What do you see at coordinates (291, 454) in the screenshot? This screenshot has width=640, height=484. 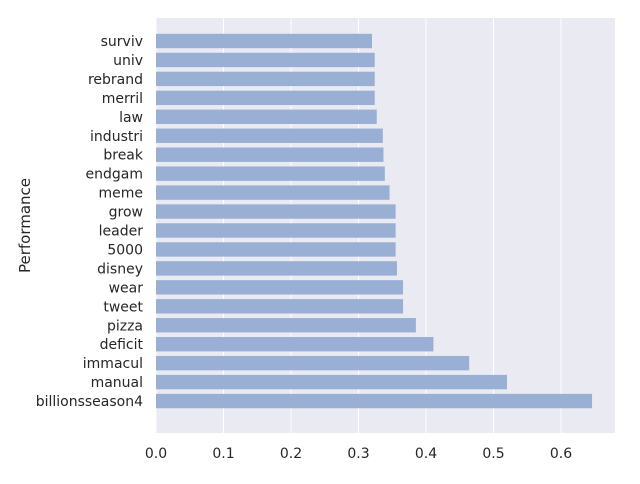 I see `x-tick-label: 0.2` at bounding box center [291, 454].